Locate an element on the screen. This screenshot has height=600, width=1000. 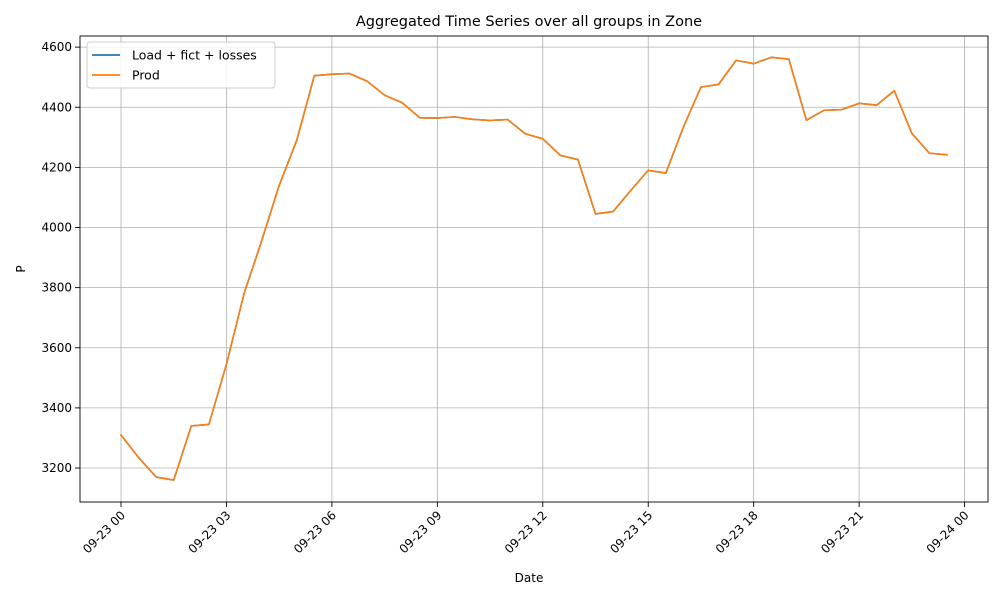
y-tick-label: 3200 is located at coordinates (56, 468).